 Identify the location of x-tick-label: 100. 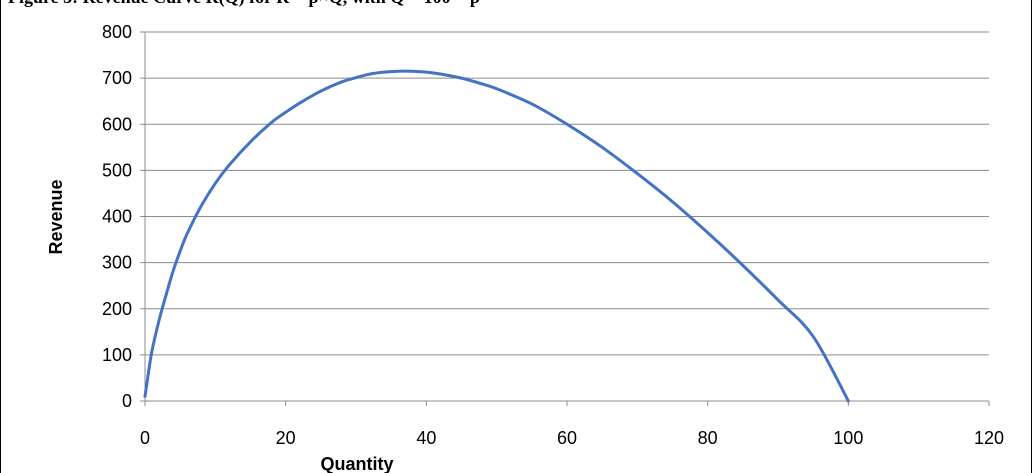
(848, 438).